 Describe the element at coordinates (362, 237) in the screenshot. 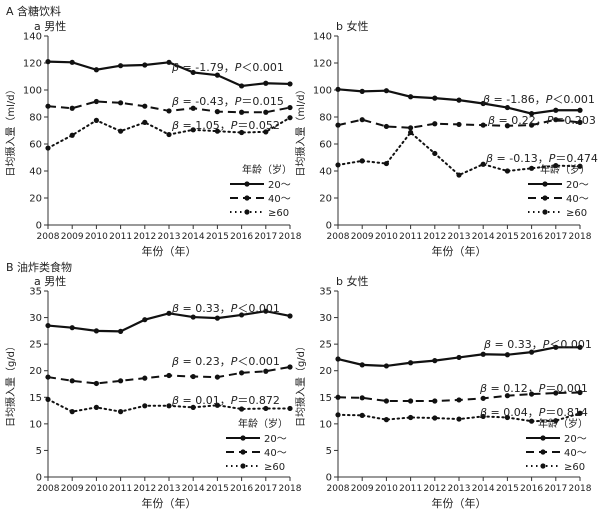

I see `panel-a-b-xtick-label: 2009` at that location.